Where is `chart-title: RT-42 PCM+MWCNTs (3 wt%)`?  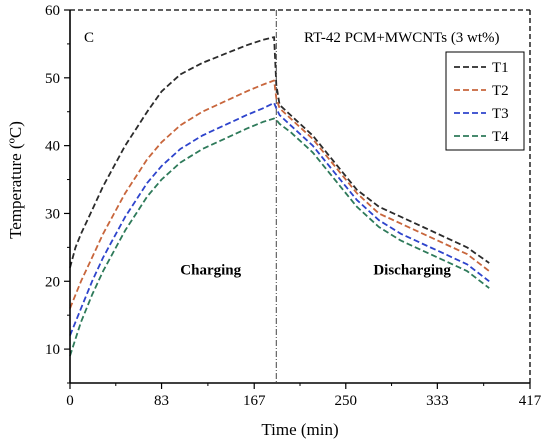
chart-title: RT-42 PCM+MWCNTs (3 wt%) is located at coordinates (402, 38).